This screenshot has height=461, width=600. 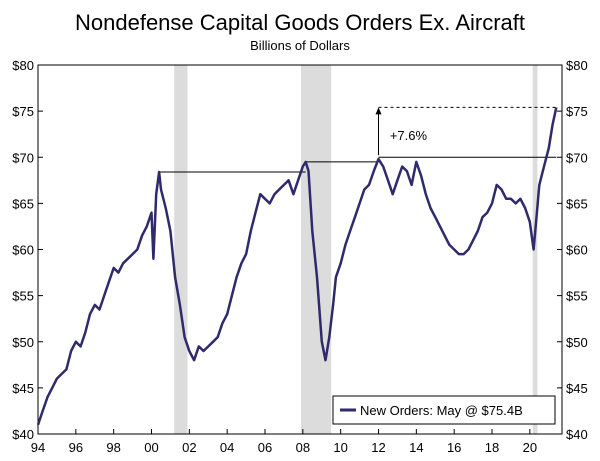 I want to click on growth-arrow-head, so click(x=378, y=111).